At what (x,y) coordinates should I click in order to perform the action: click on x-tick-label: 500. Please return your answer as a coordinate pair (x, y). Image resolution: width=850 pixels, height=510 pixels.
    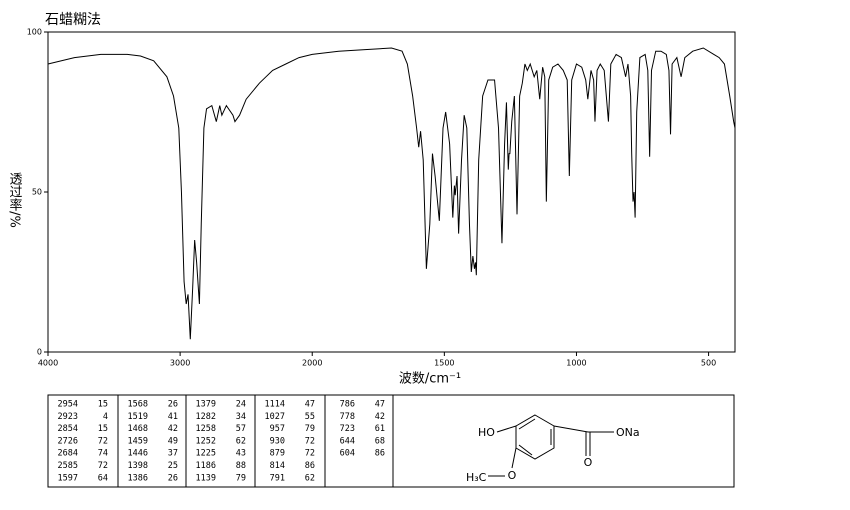
    Looking at the image, I should click on (708, 363).